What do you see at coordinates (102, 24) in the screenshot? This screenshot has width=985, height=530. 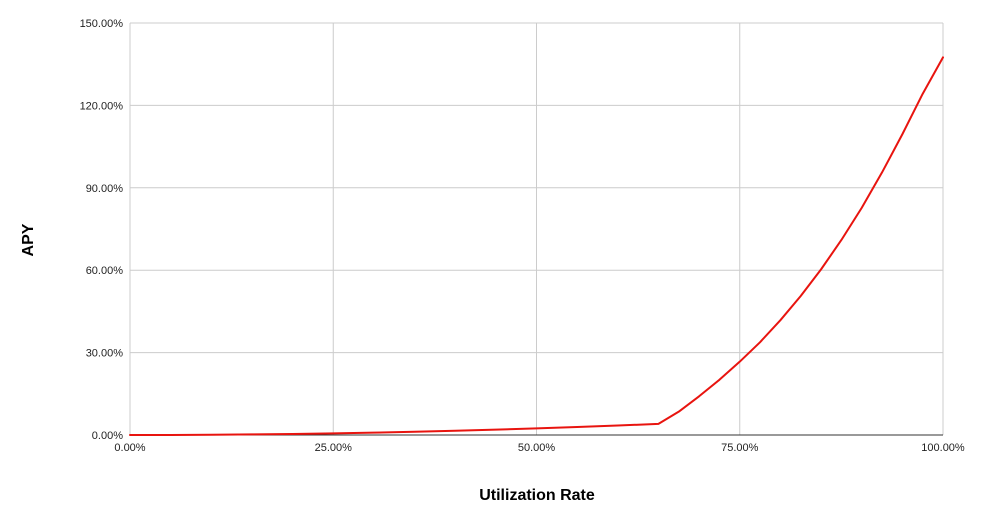 I see `y-tick-label: 150.00%` at bounding box center [102, 24].